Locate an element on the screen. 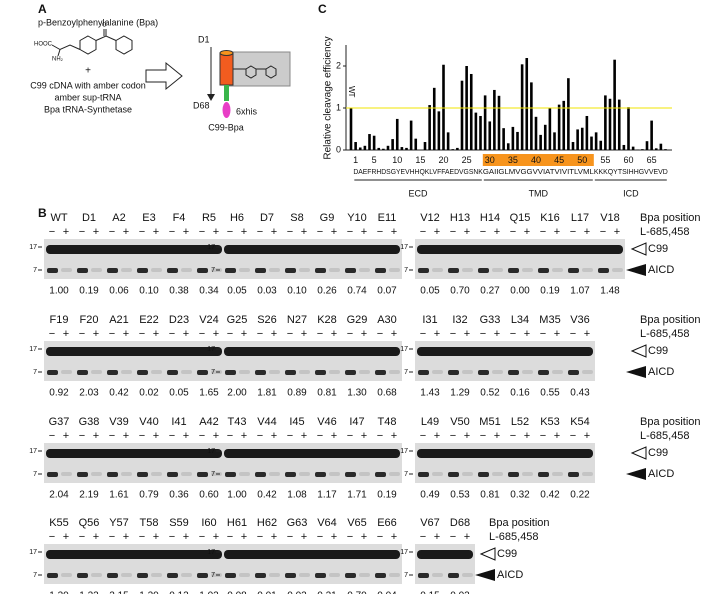  mutant-label: E22 is located at coordinates (149, 320).